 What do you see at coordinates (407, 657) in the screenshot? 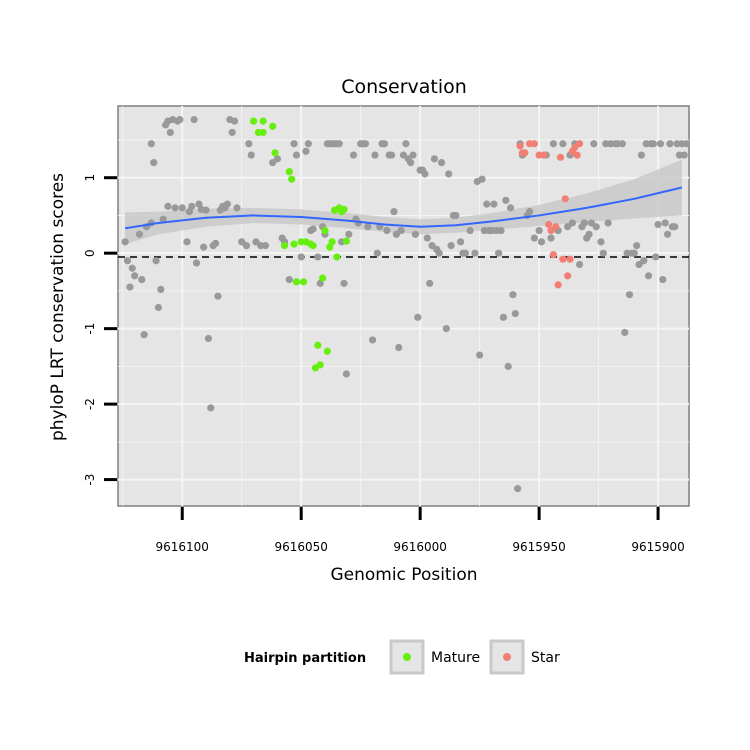
I see `legend-dot-mature` at bounding box center [407, 657].